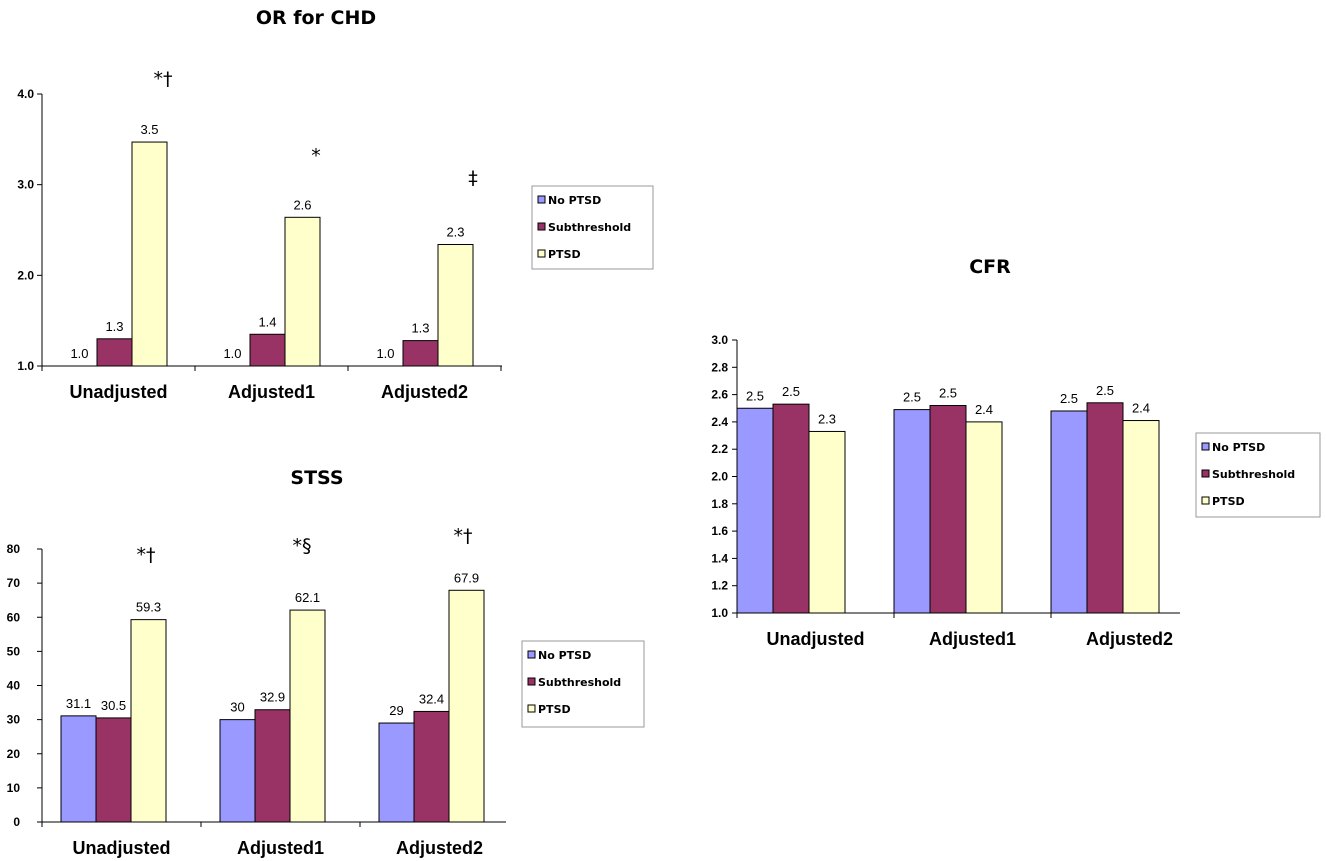 Image resolution: width=1326 pixels, height=861 pixels. Describe the element at coordinates (14, 754) in the screenshot. I see `y-tick-label: 20` at that location.